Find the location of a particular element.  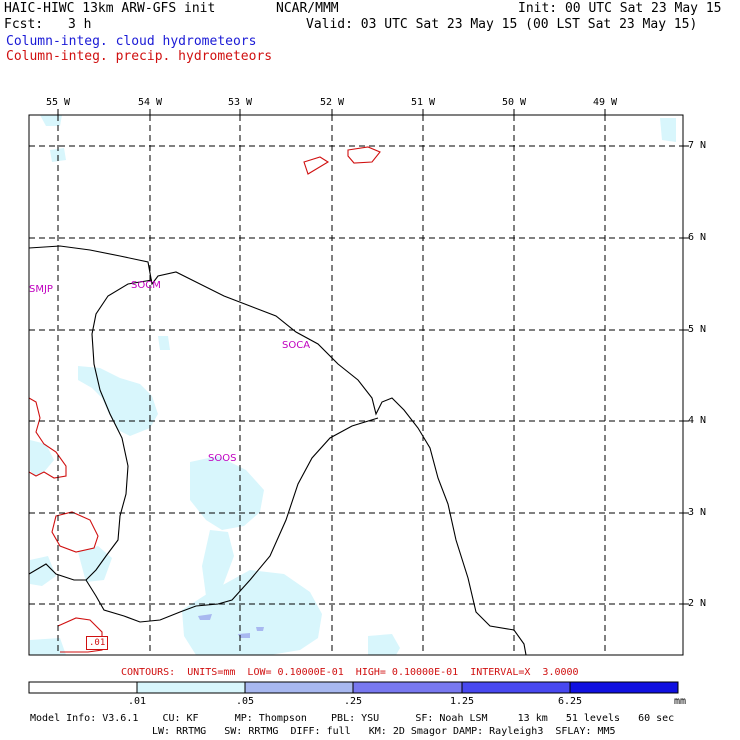

colorbar-tick-3: .25 is located at coordinates (353, 701).